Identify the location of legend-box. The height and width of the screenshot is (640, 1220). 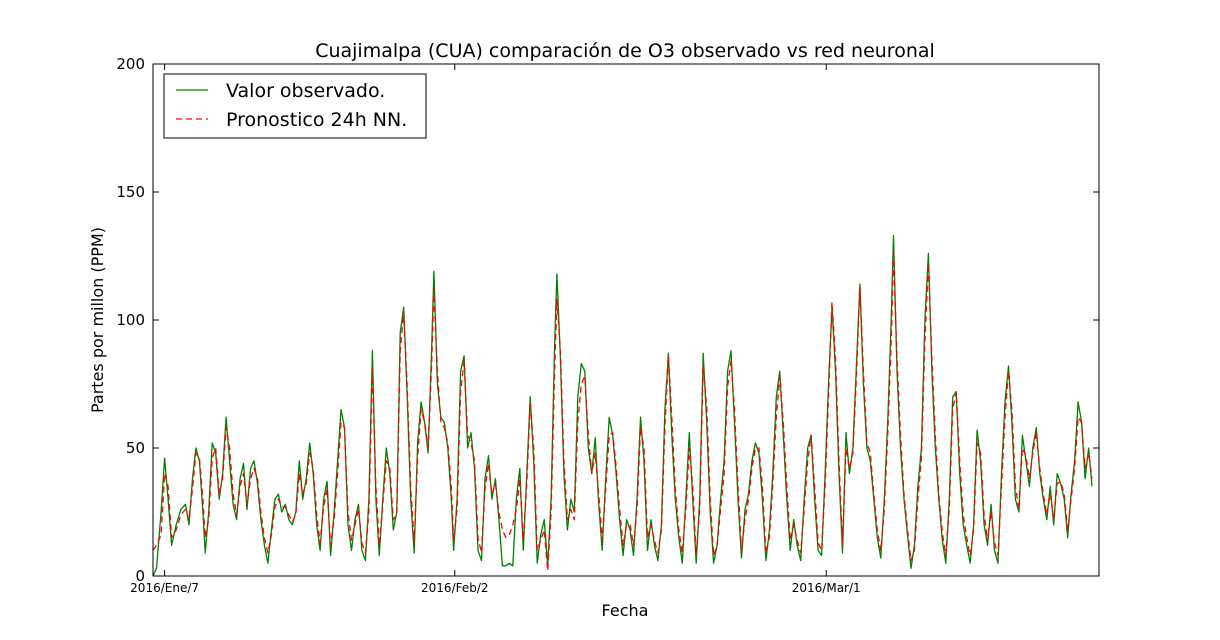
(295, 106).